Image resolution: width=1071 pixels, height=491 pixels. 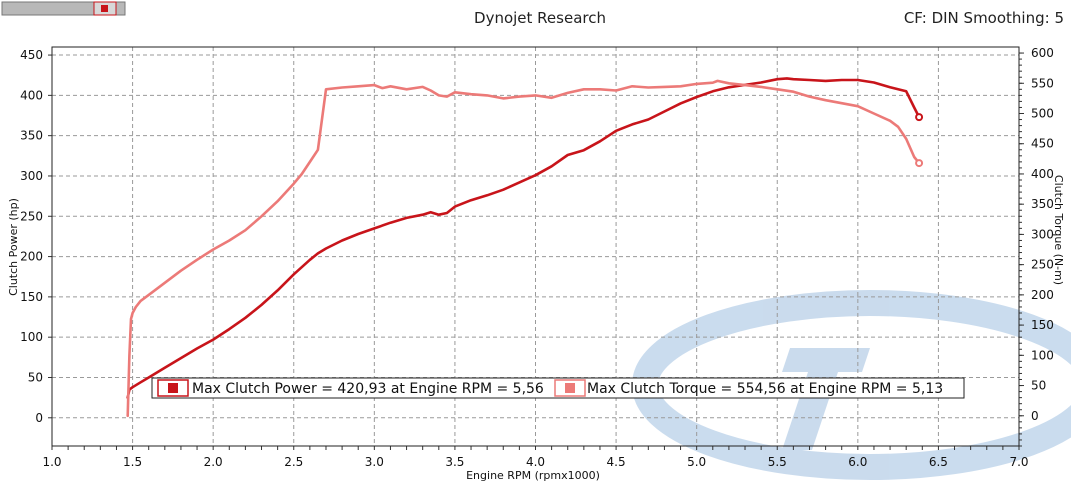 What do you see at coordinates (173, 388) in the screenshot?
I see `legend-power-marker` at bounding box center [173, 388].